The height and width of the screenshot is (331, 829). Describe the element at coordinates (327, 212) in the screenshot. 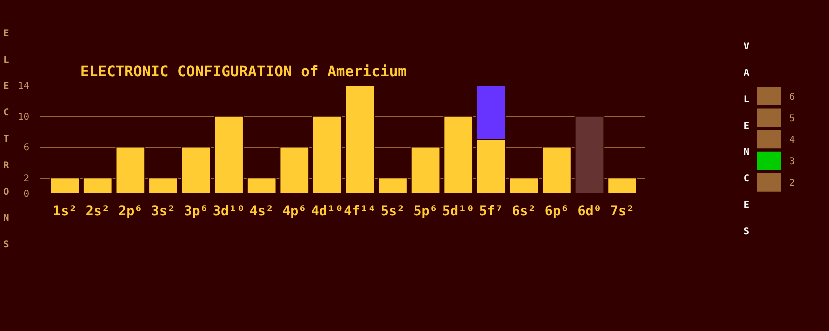

I see `x-tick-label: 4d¹⁰` at that location.